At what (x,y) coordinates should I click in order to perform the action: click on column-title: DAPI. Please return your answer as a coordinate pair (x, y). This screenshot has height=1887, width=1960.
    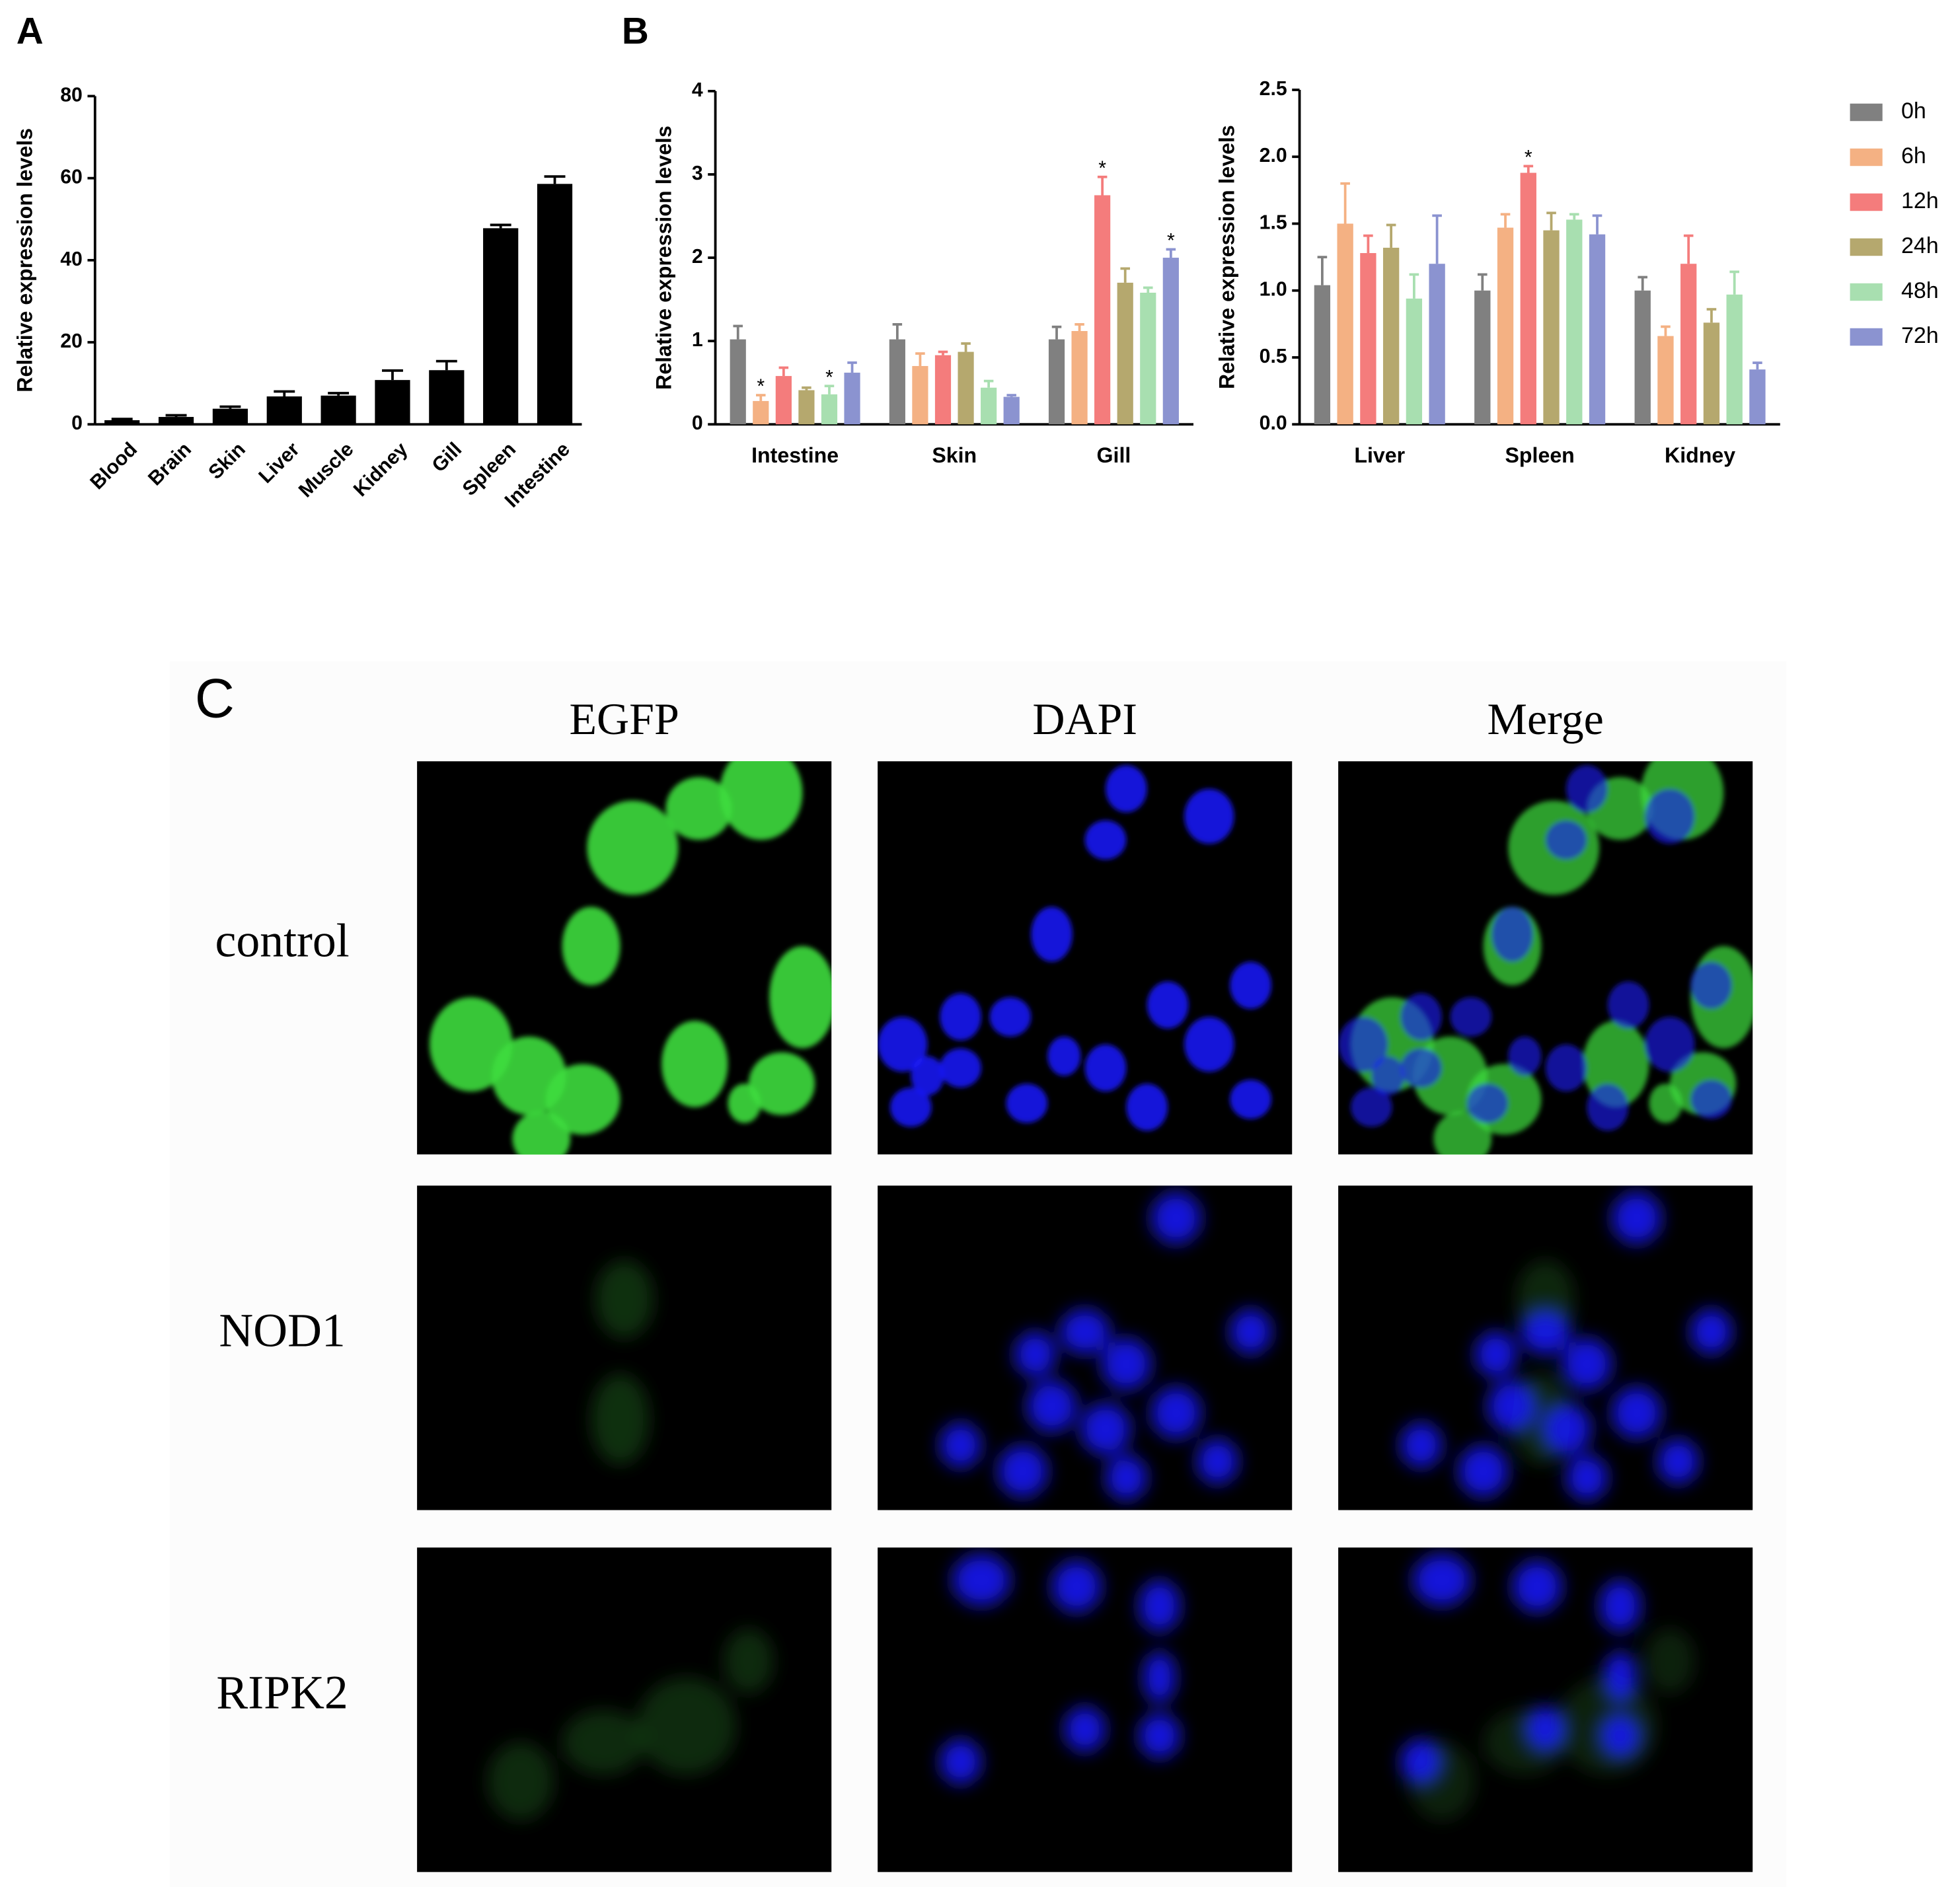
    Looking at the image, I should click on (1084, 719).